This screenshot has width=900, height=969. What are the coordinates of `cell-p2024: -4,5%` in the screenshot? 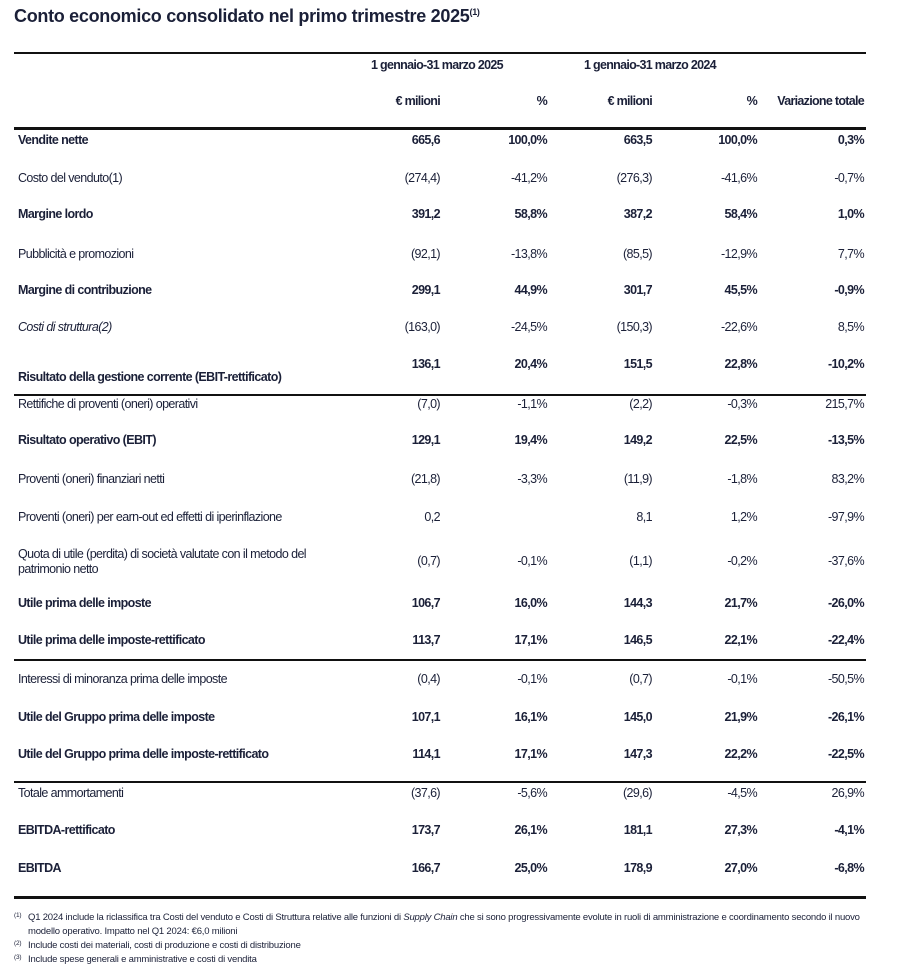 It's located at (742, 793).